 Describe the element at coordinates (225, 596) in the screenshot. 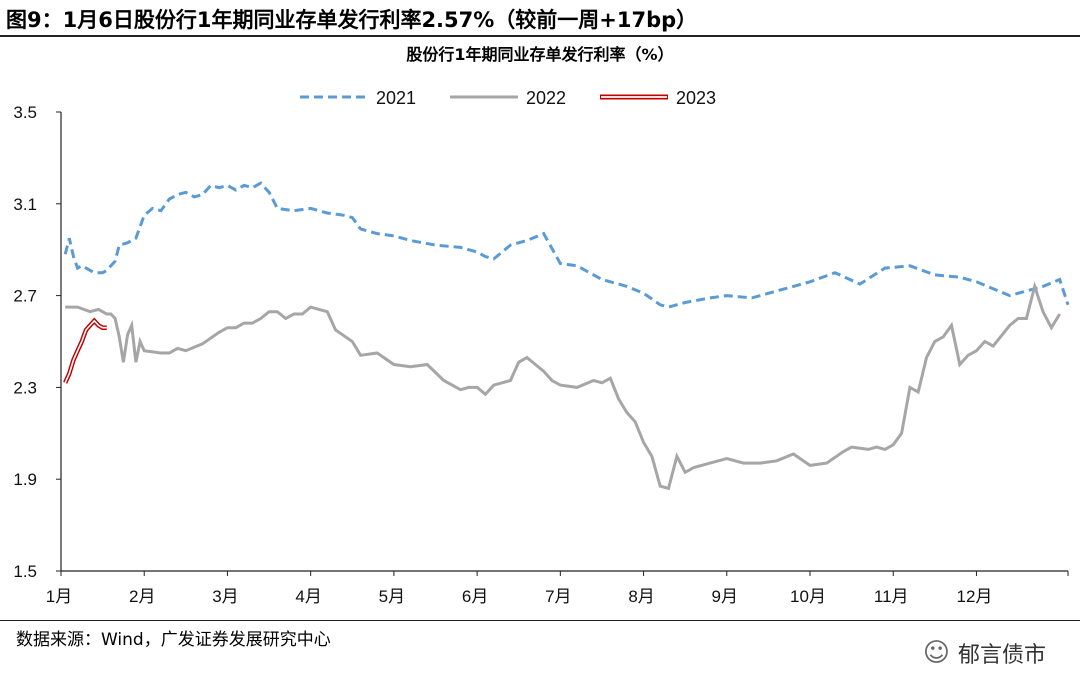

I see `x-tick-label: 3月` at that location.